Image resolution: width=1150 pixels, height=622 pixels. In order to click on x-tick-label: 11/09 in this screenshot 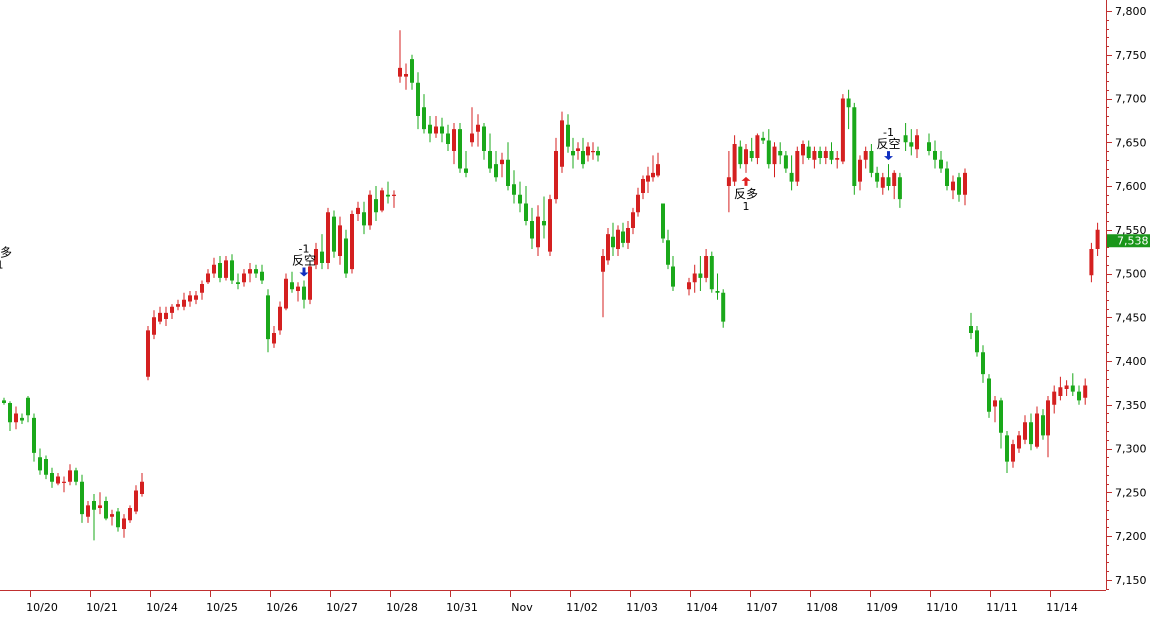, I will do `click(882, 607)`.